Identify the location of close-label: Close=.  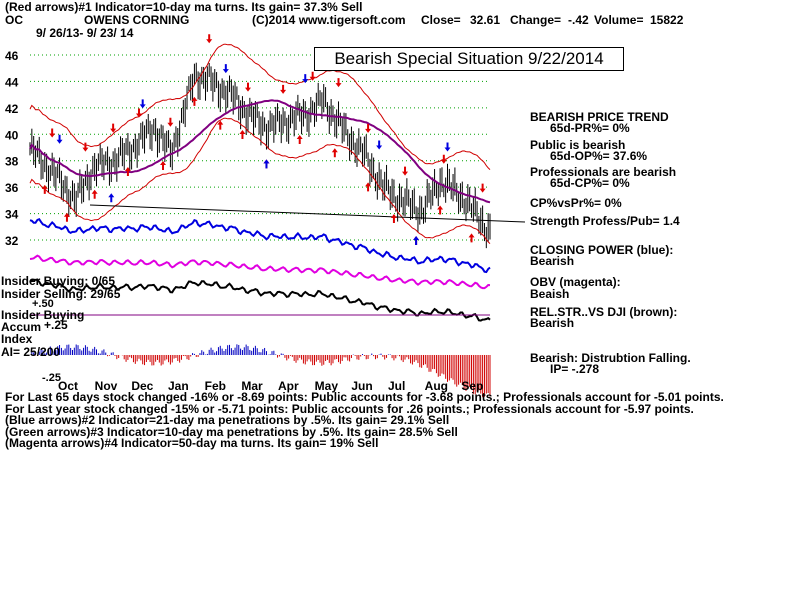
(441, 20).